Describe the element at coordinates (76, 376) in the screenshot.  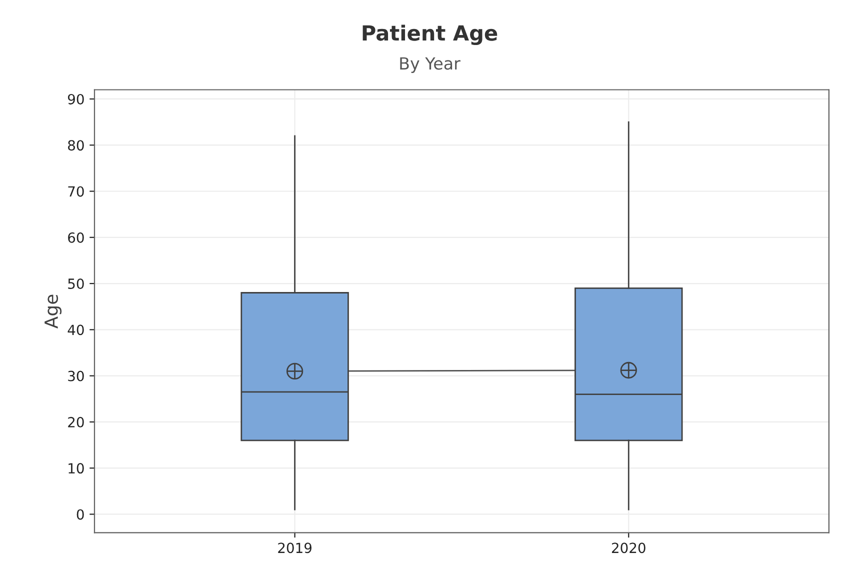
I see `y-tick-label: 30` at that location.